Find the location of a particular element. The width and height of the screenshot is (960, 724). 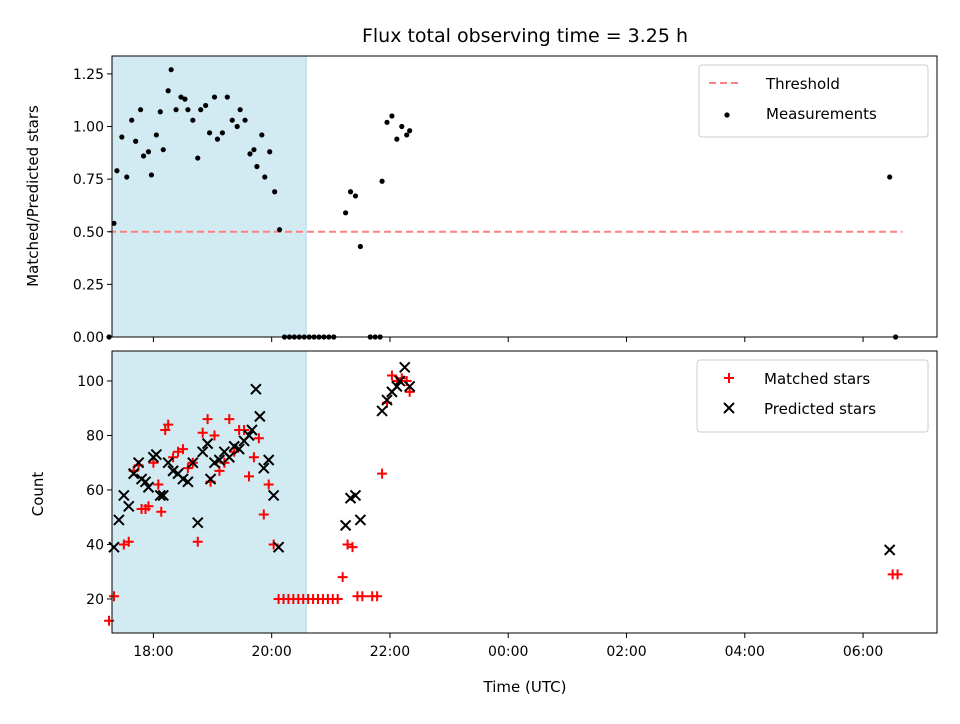

legend-label: Predicted stars is located at coordinates (820, 409).